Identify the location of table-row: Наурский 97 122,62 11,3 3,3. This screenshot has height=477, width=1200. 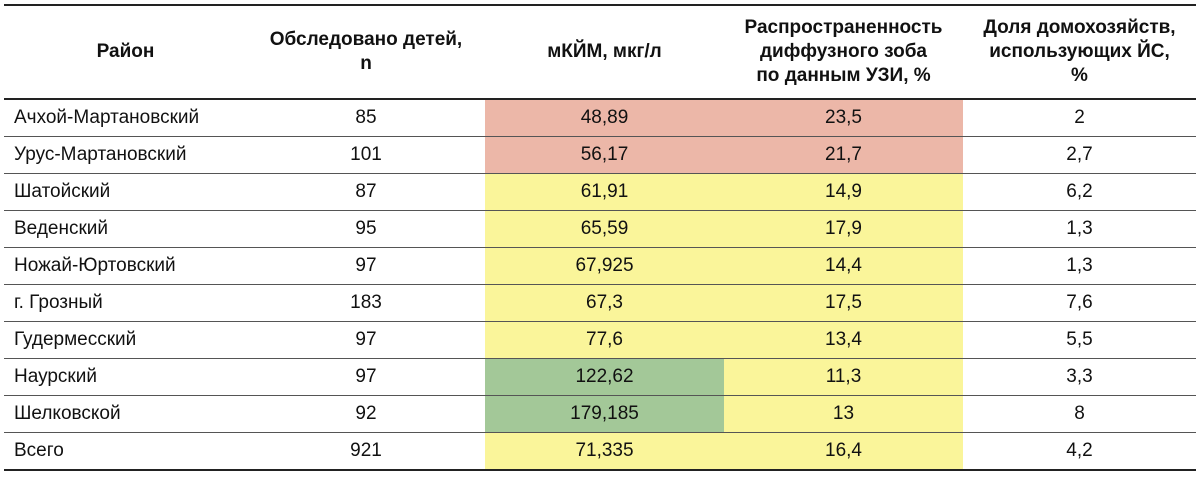
(600, 377).